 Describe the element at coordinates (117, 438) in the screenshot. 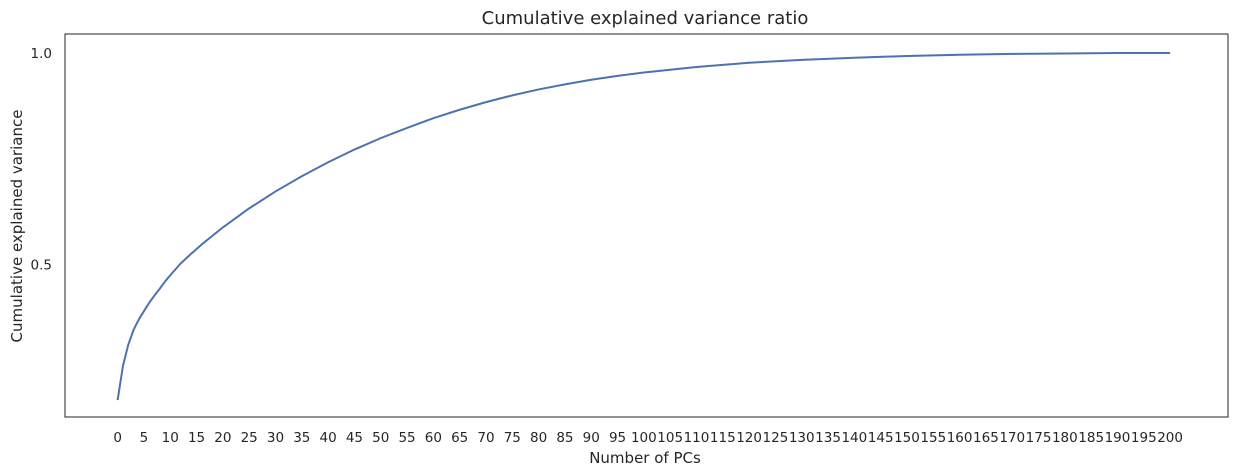

I see `x-tick-label: 0` at that location.